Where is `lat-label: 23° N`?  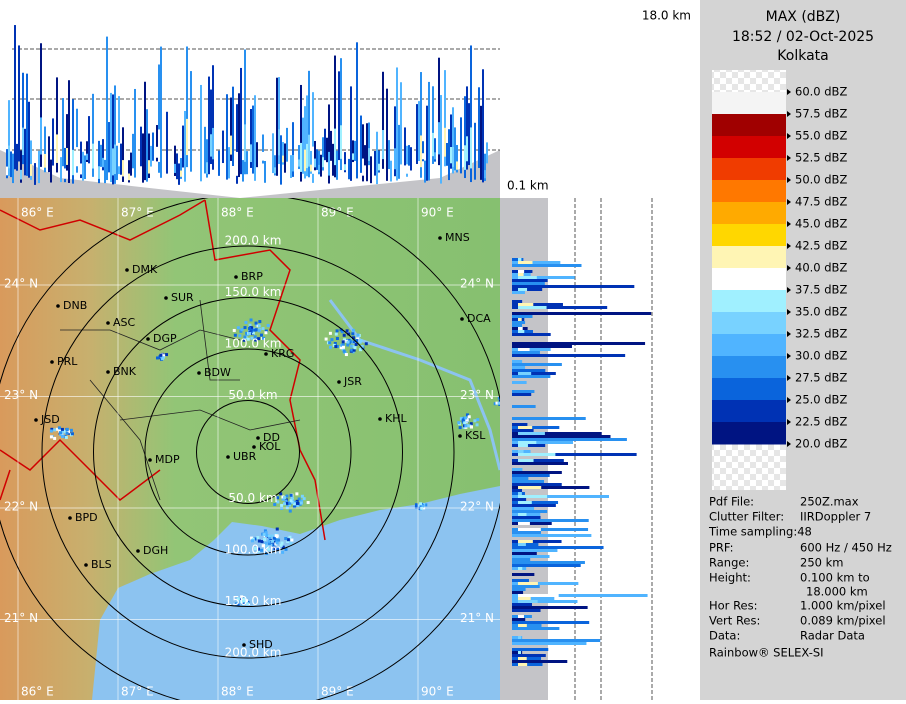
lat-label: 23° N is located at coordinates (477, 395).